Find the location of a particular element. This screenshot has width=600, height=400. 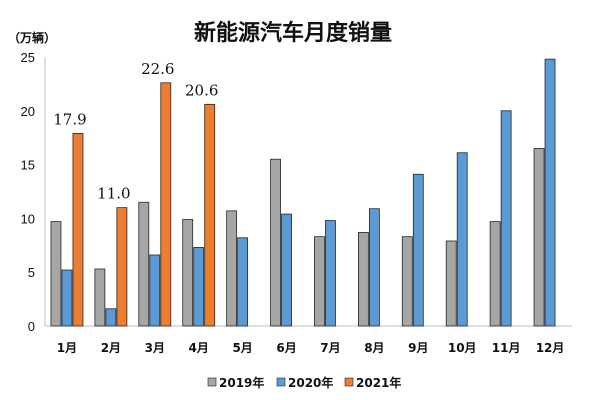

bar-2020年-11月 is located at coordinates (506, 218).